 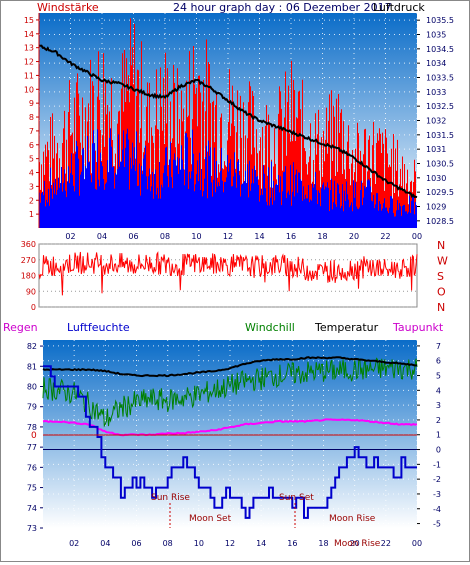 I want to click on pressure-tick-label: 1034.5, so click(x=440, y=49).